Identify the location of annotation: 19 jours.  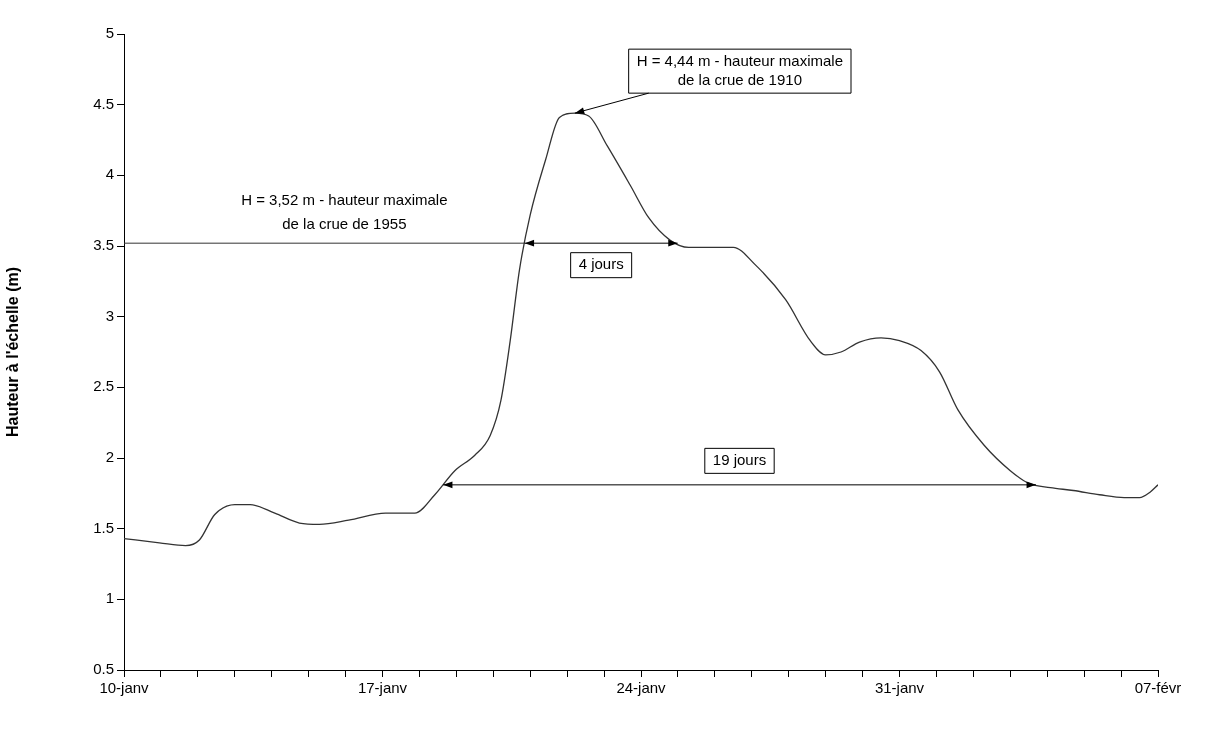
(739, 459).